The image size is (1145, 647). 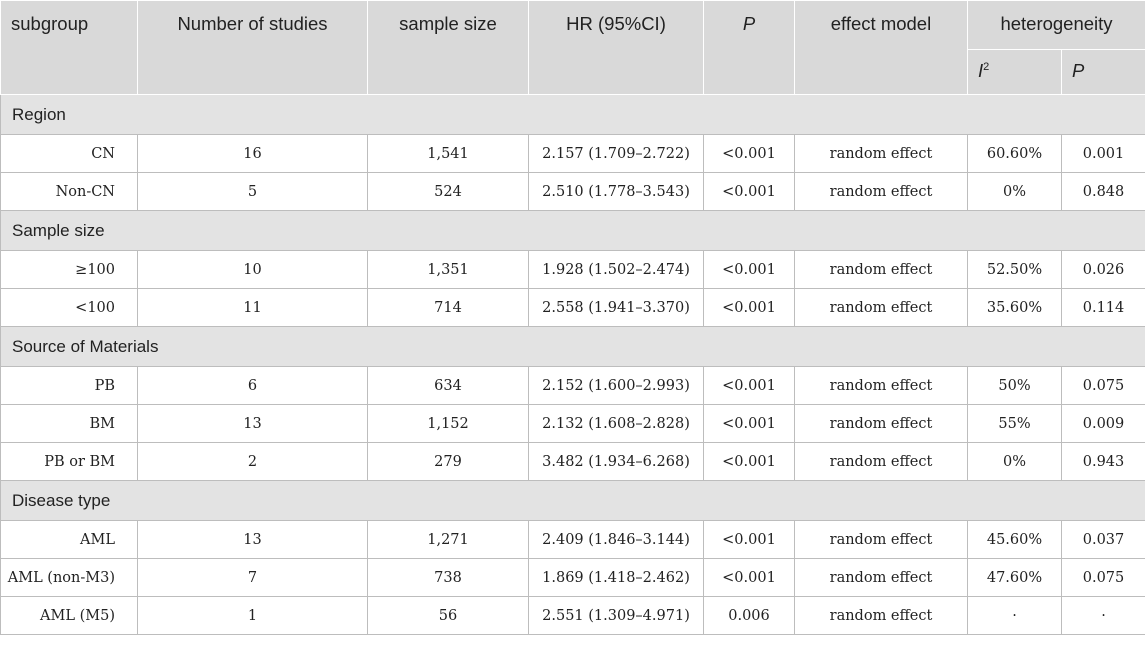 What do you see at coordinates (448, 385) in the screenshot?
I see `cell-sample-size: 634` at bounding box center [448, 385].